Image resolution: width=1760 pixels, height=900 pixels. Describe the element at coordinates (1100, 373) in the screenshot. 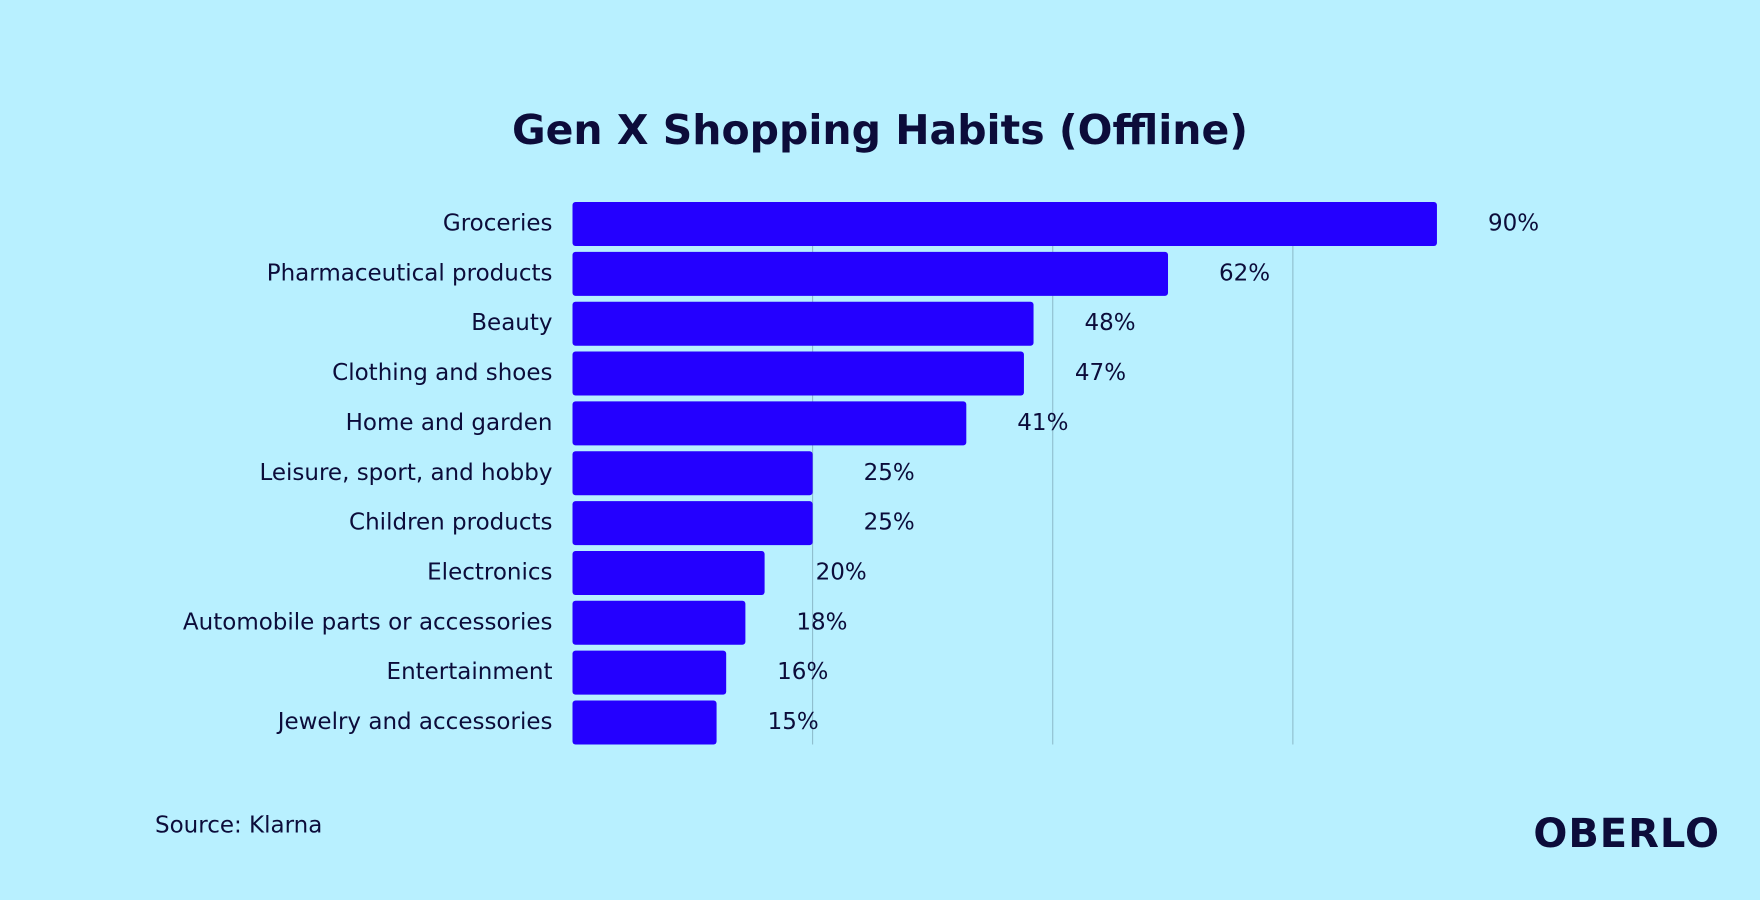

I see `value-label: 47%` at that location.